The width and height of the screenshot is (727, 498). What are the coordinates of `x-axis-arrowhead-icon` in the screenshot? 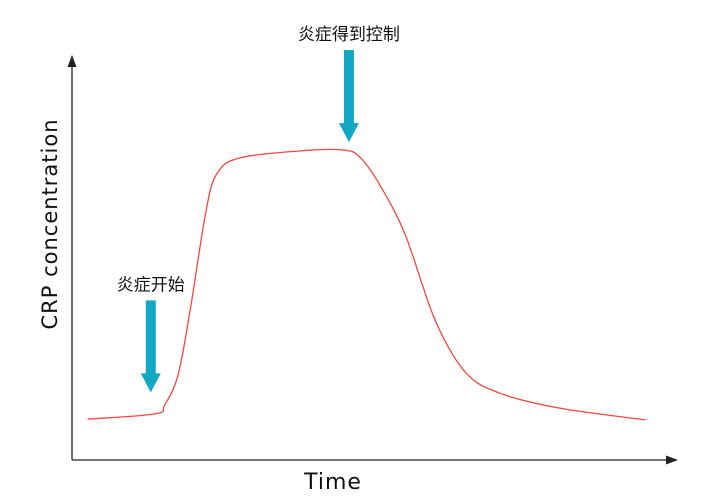 It's located at (672, 460).